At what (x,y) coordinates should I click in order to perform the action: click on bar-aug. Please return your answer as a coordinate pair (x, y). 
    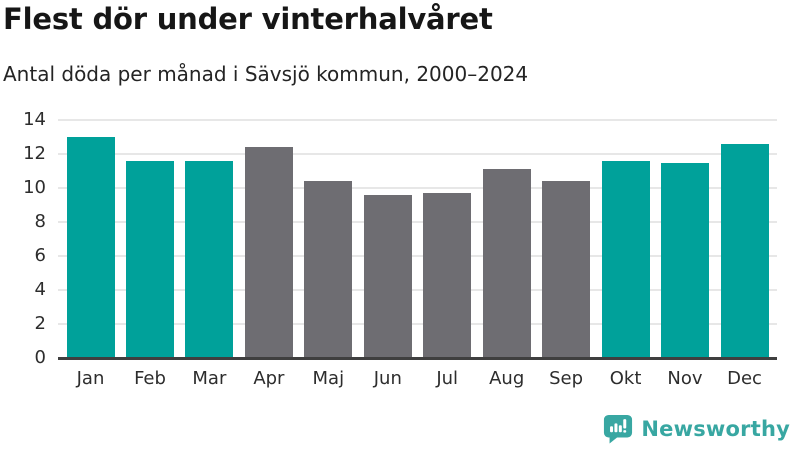
    Looking at the image, I should click on (506, 263).